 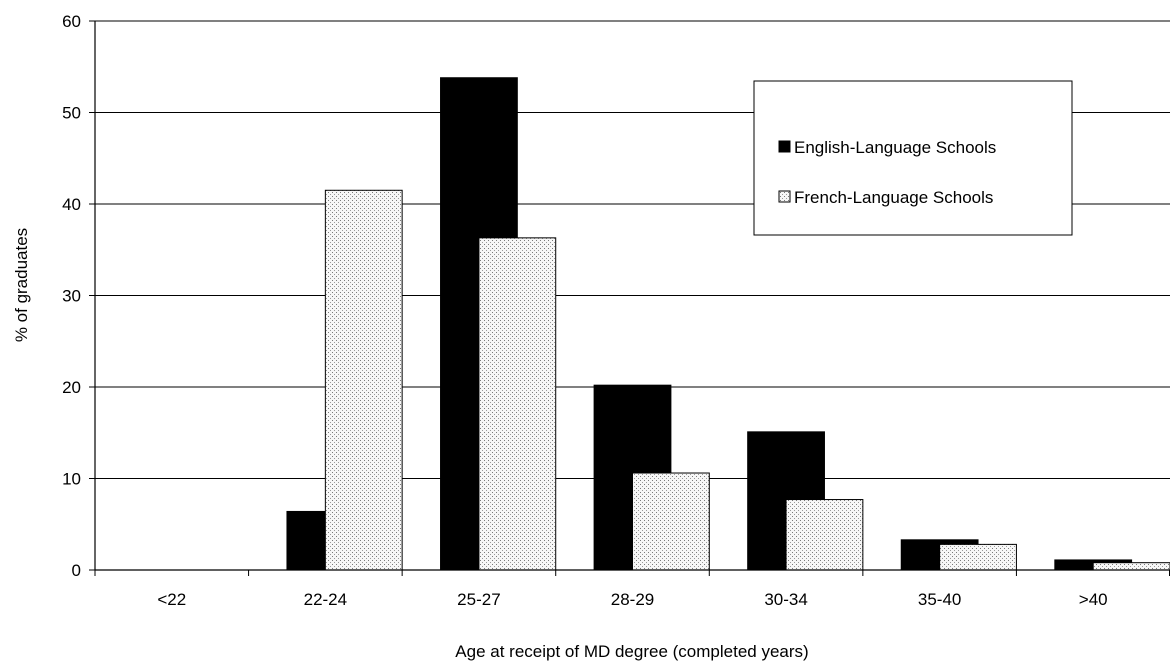 I want to click on legend-label-english: English-Language Schools, so click(x=895, y=147).